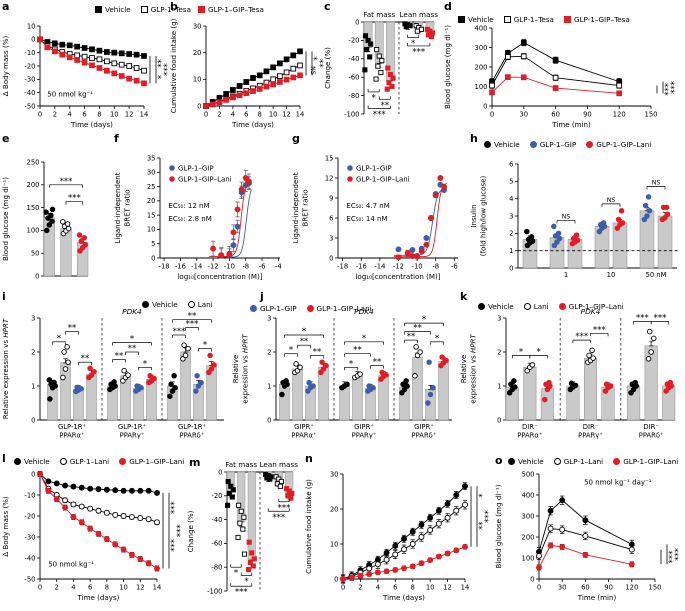  I want to click on y-axis-title: Δ Body mass (%), so click(5, 66).